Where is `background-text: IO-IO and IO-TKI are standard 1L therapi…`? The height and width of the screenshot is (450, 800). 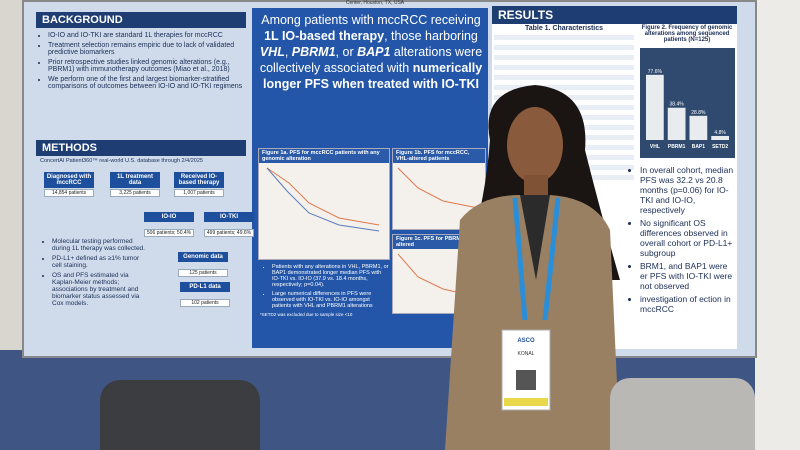
background-text: IO-IO and IO-TKI are standard 1L therapi… is located at coordinates (141, 62).